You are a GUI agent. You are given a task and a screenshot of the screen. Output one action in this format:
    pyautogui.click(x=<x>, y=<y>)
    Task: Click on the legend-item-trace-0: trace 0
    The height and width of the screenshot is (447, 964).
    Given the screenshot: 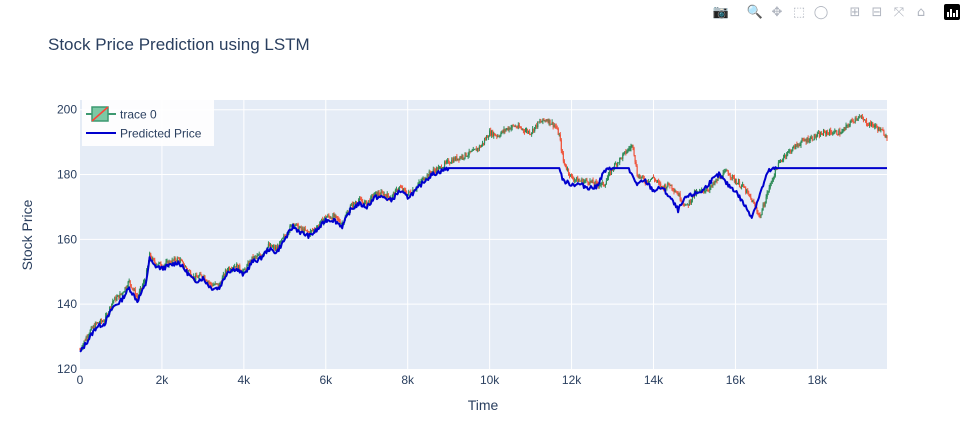 What is the action you would take?
    pyautogui.click(x=121, y=114)
    